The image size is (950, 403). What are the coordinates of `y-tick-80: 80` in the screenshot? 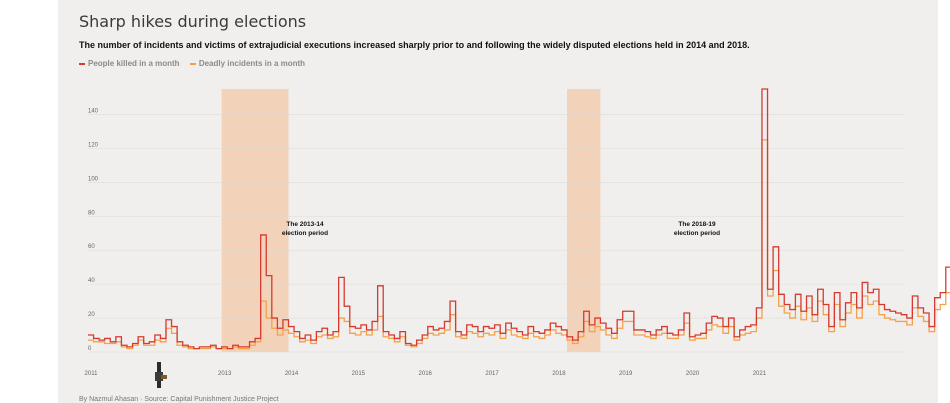 It's located at (91, 213).